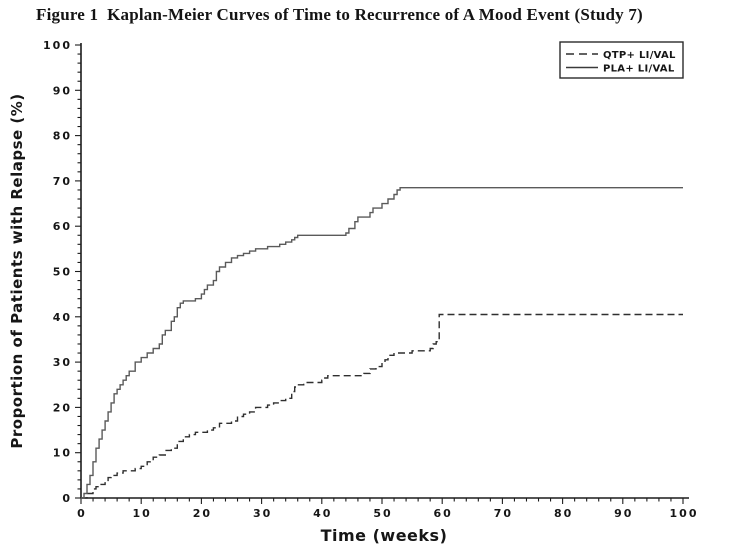 This screenshot has height=559, width=731. I want to click on x-tick-label: 0, so click(82, 513).